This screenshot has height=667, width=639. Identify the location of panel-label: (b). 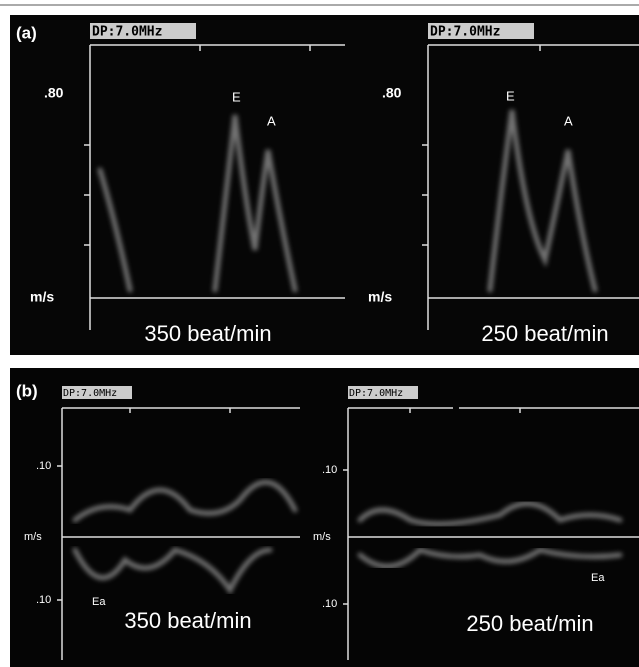
(27, 390).